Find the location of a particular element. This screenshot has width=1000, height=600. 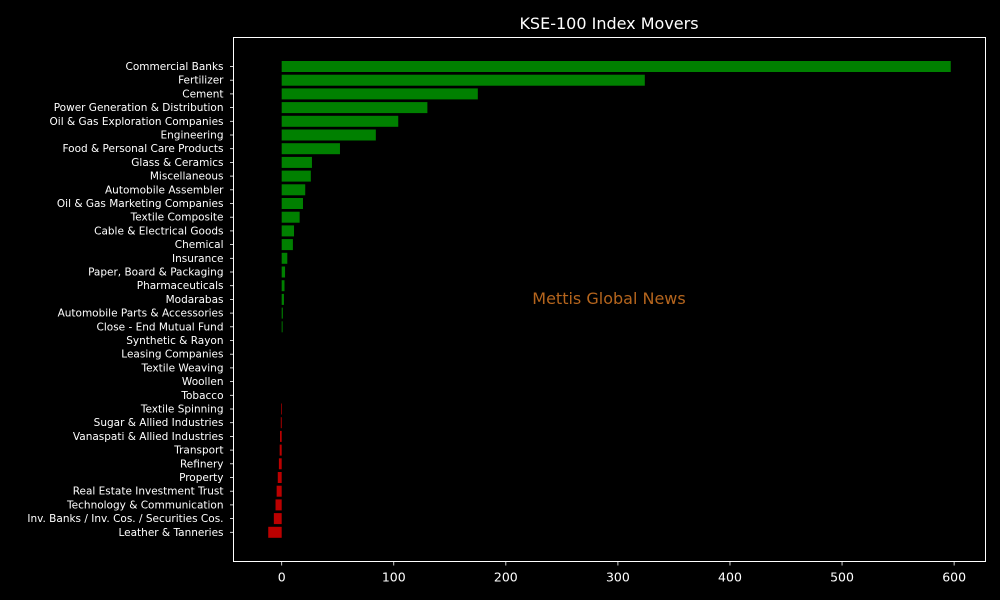

category-label: Food & Personal Care Products is located at coordinates (142, 149).